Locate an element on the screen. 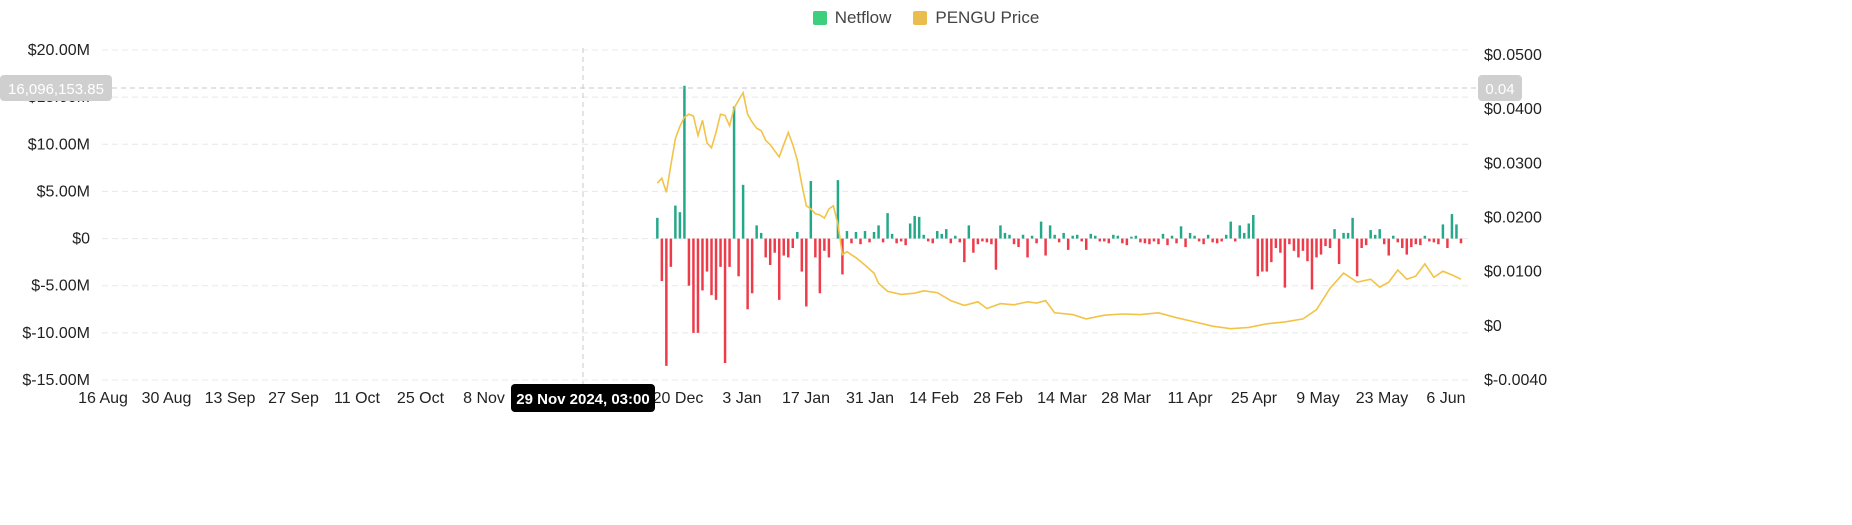 This screenshot has height=525, width=1852. legend-netflow: Netflow is located at coordinates (852, 18).